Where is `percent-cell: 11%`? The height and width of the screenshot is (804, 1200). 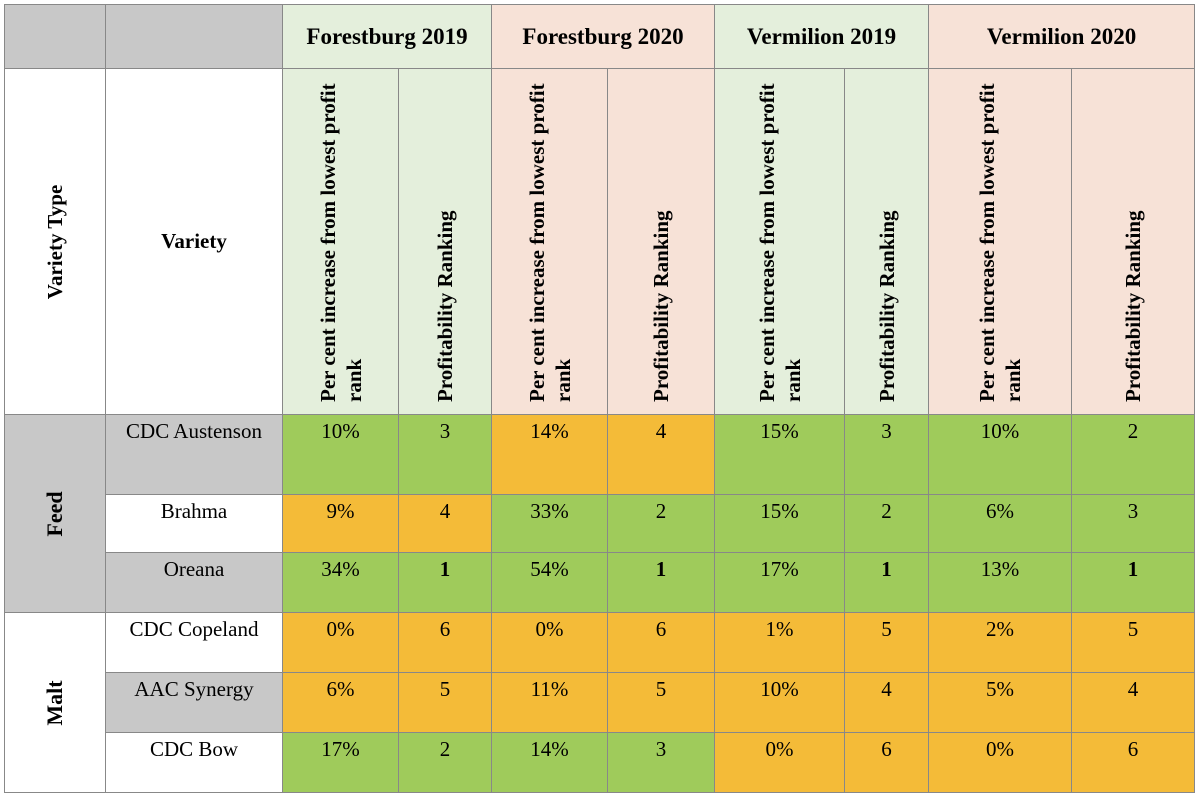
percent-cell: 11% is located at coordinates (550, 702).